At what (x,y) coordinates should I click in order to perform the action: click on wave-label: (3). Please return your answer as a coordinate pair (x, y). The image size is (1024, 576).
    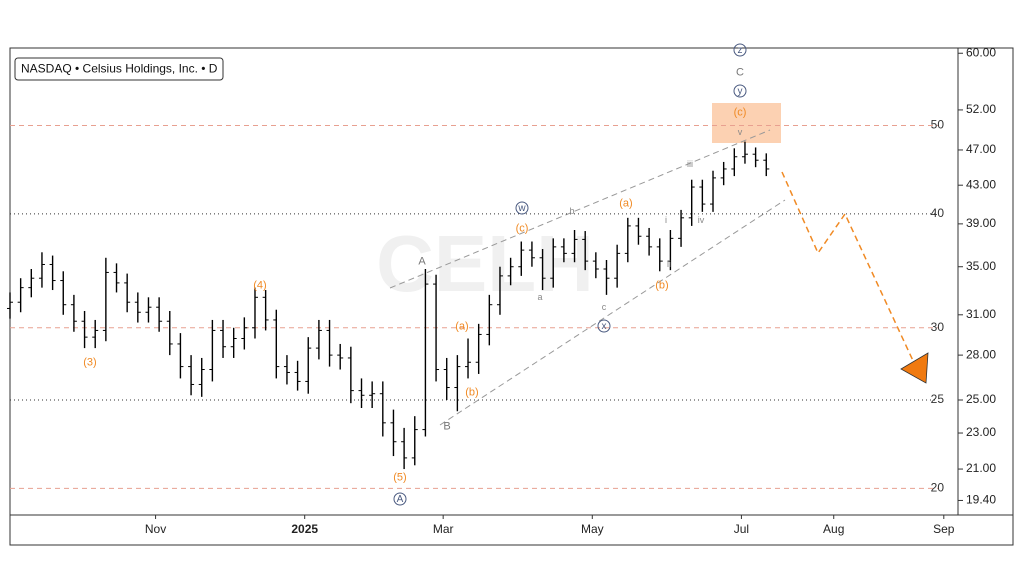
    Looking at the image, I should click on (89, 362).